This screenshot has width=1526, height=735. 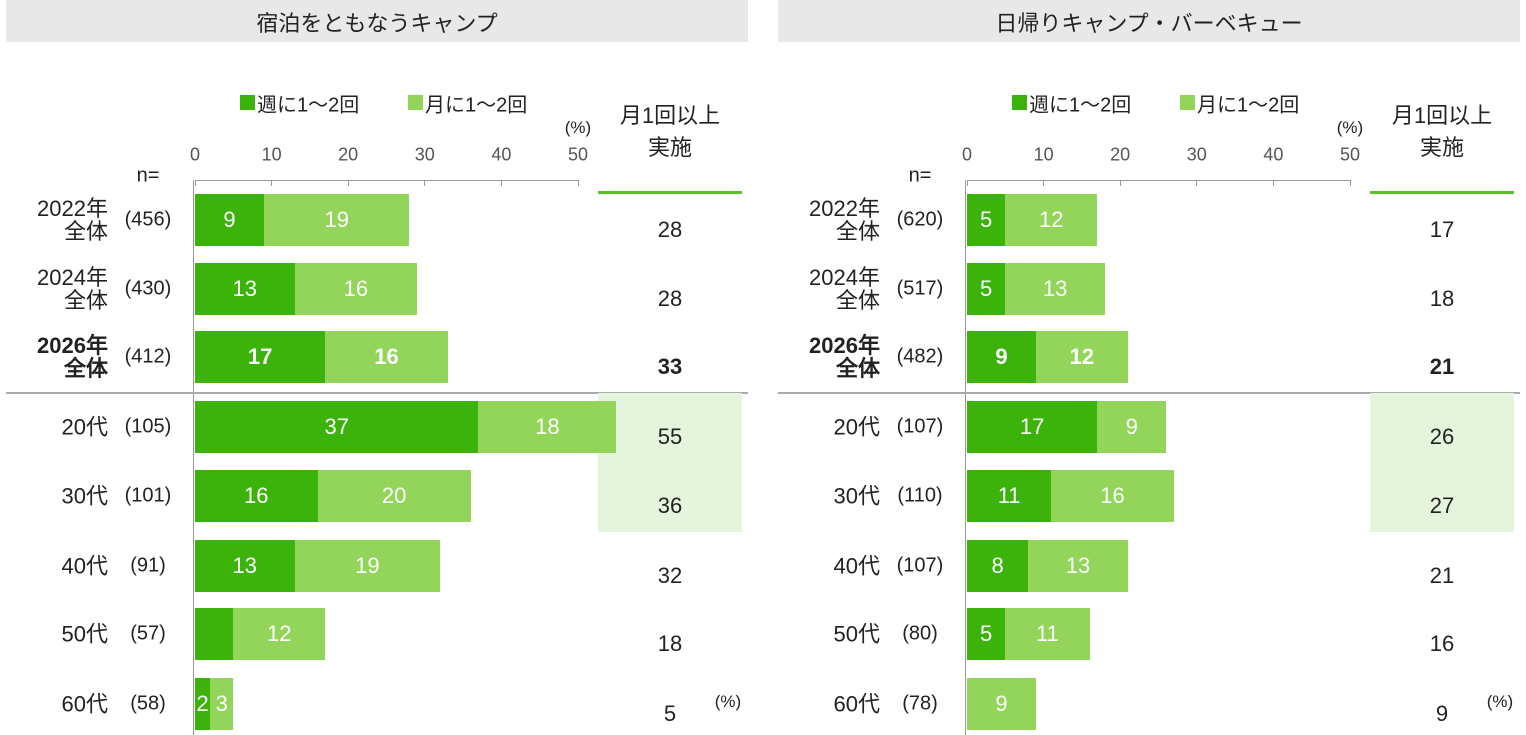 What do you see at coordinates (920, 633) in the screenshot?
I see `n-value: (80)` at bounding box center [920, 633].